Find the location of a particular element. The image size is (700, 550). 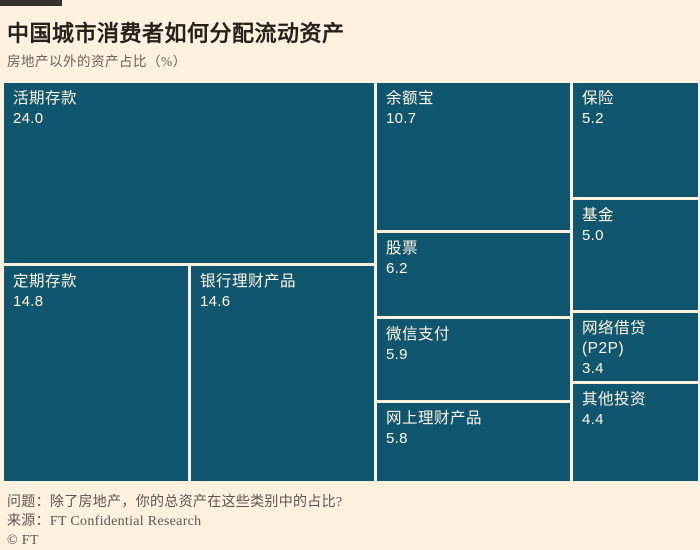

treemap-cell-label: 股票 is located at coordinates (402, 248).